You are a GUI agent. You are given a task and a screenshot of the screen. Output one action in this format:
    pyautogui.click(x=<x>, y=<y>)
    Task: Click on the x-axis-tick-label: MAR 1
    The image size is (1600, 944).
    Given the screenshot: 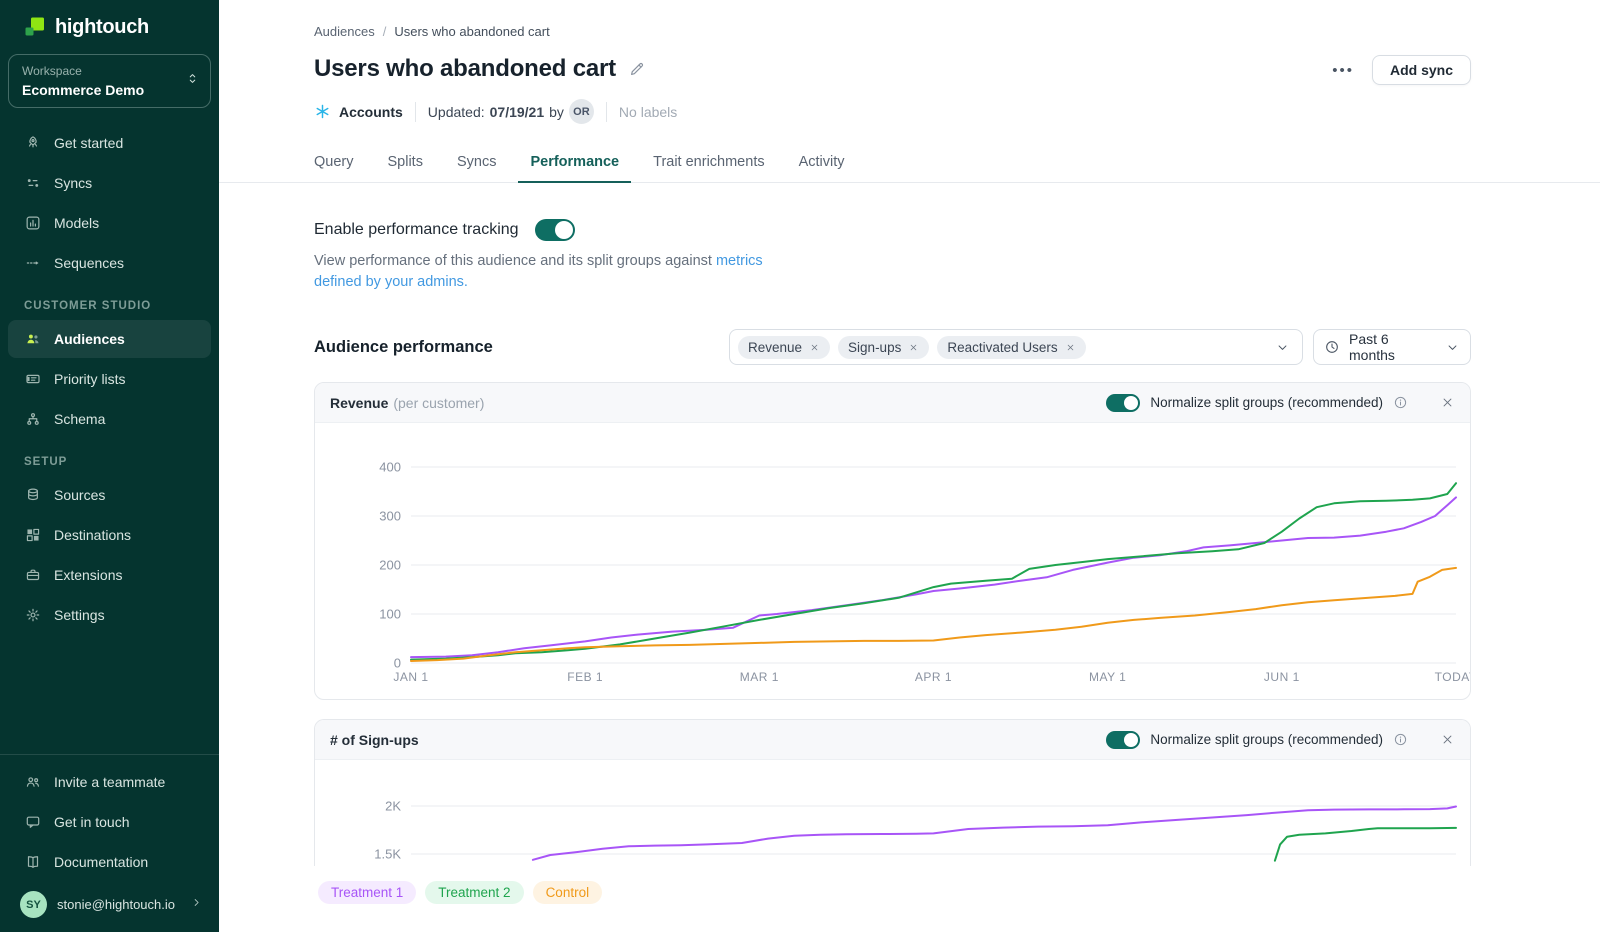 What is the action you would take?
    pyautogui.click(x=759, y=677)
    